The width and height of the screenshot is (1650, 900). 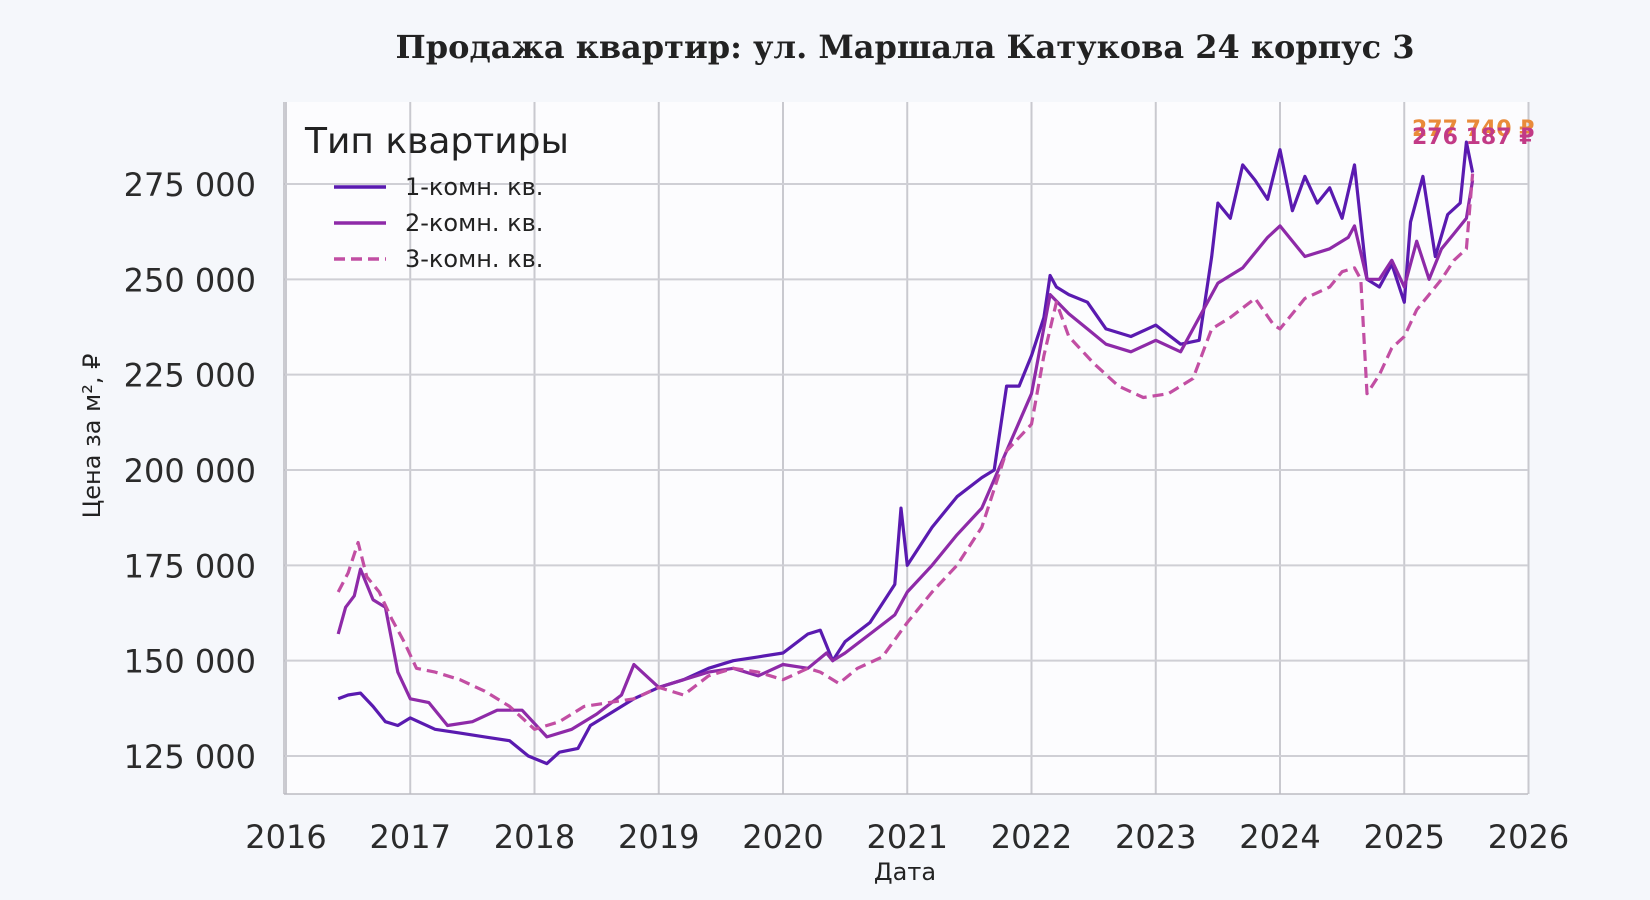 What do you see at coordinates (190, 757) in the screenshot?
I see `y-tick-label: 125 000` at bounding box center [190, 757].